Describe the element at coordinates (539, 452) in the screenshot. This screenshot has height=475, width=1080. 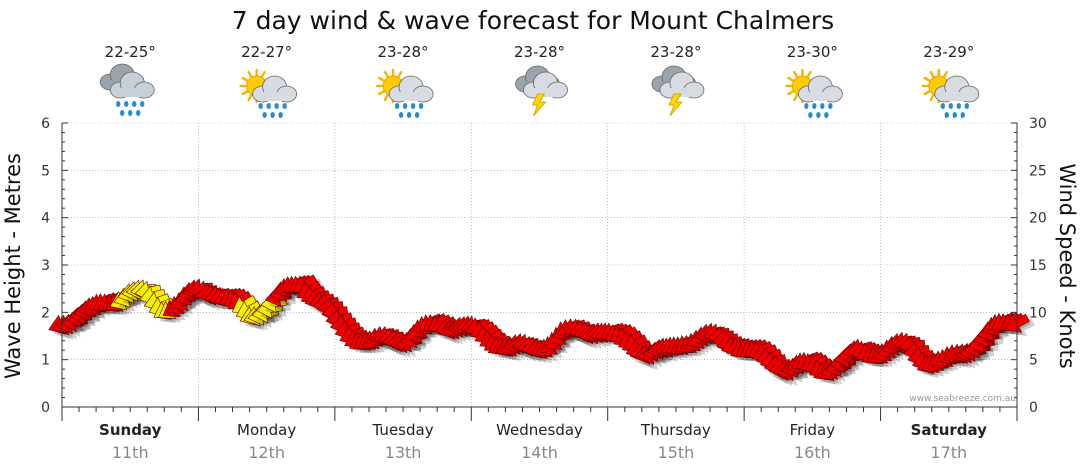
I see `day-date-label: 14th` at that location.